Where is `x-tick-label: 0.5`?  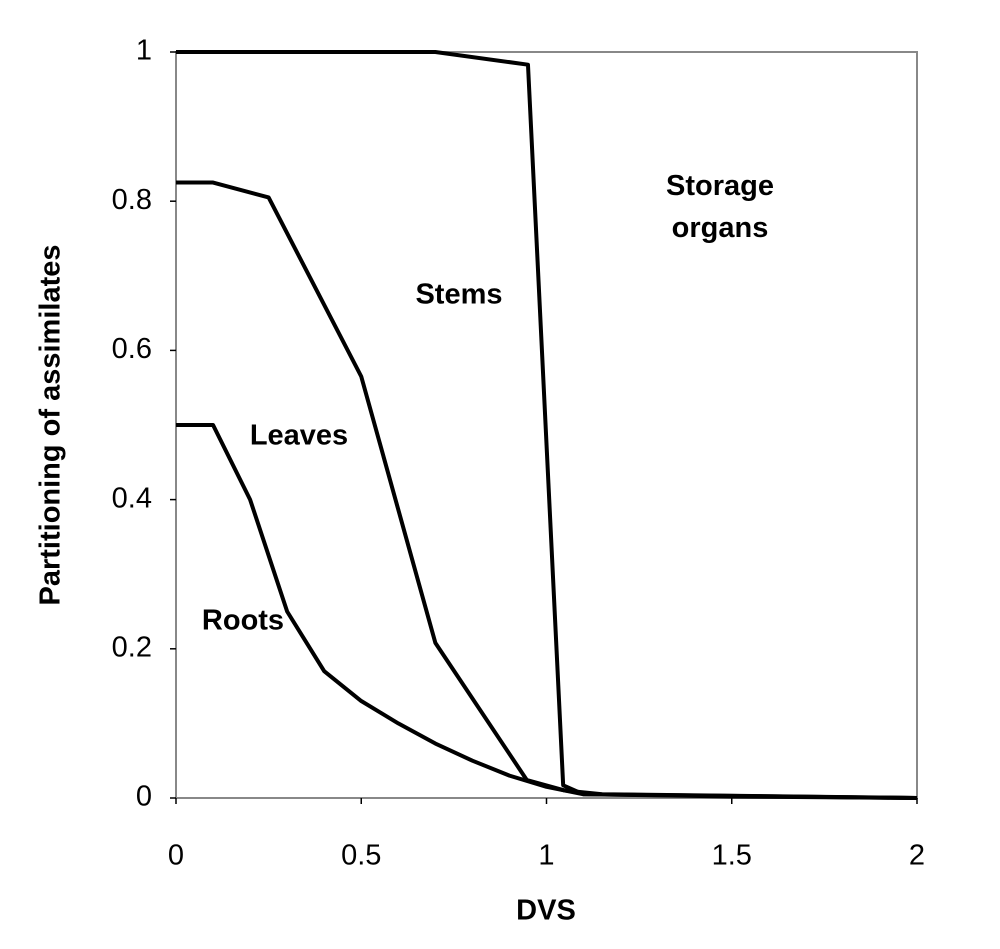 x-tick-label: 0.5 is located at coordinates (361, 856).